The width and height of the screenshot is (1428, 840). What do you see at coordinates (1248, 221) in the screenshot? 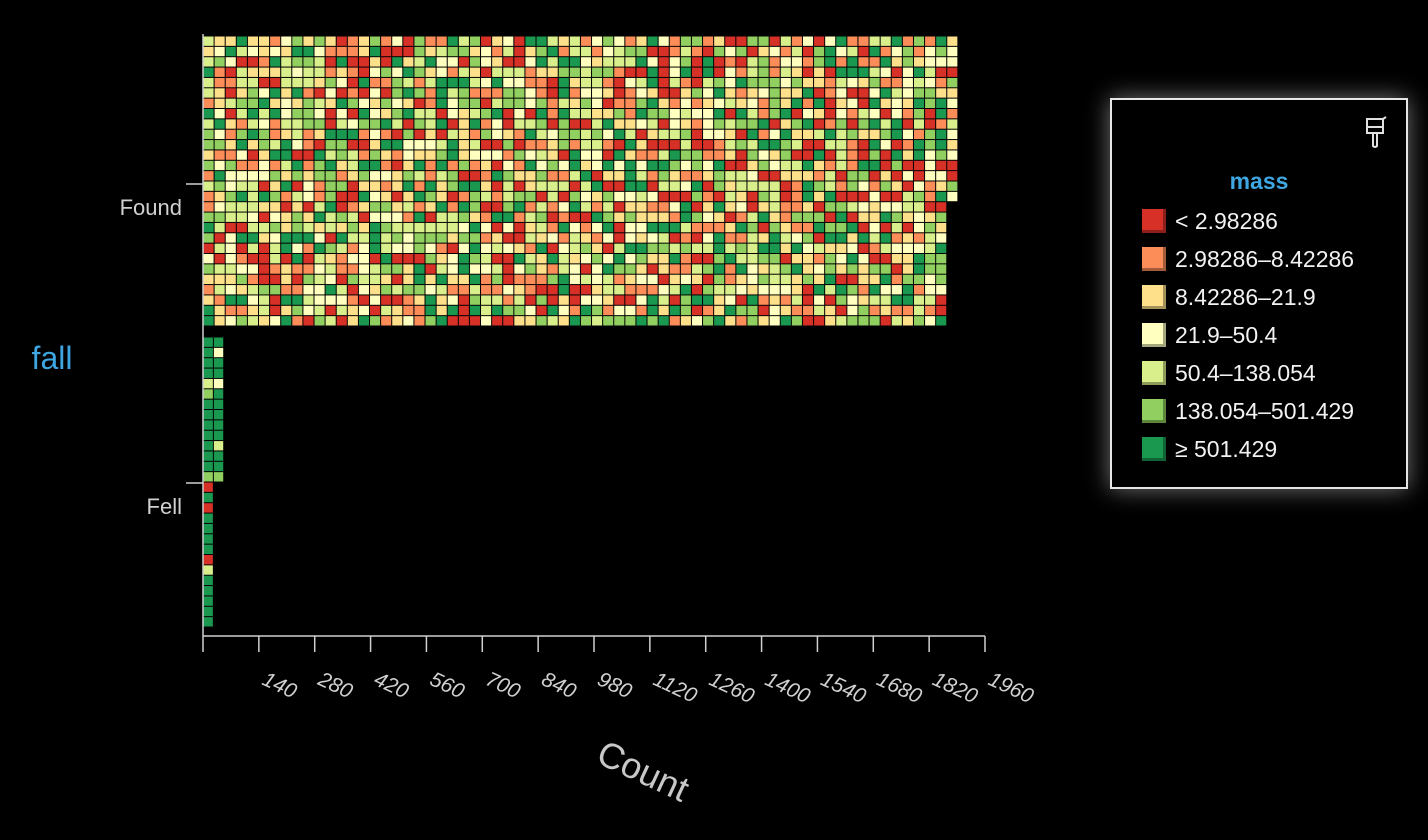
I see `legend-item: < 2.98286` at bounding box center [1248, 221].